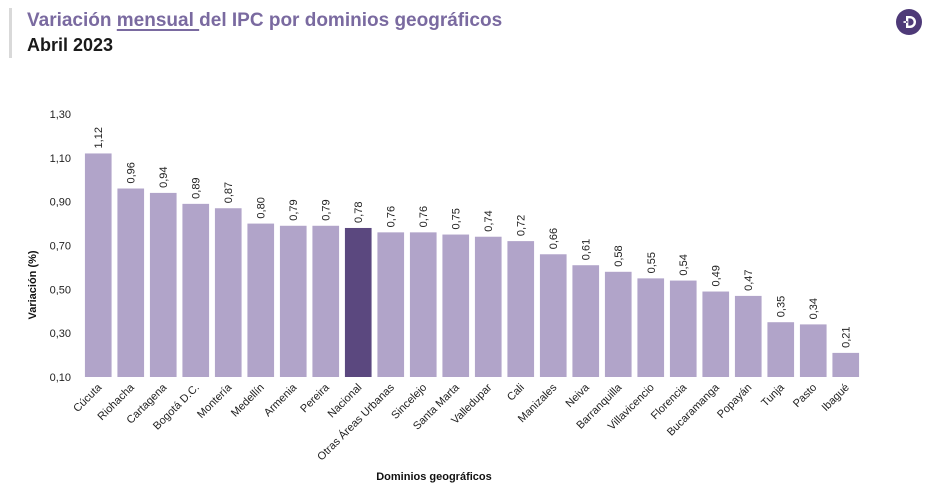  I want to click on y-tick-label: 0,10, so click(60, 378).